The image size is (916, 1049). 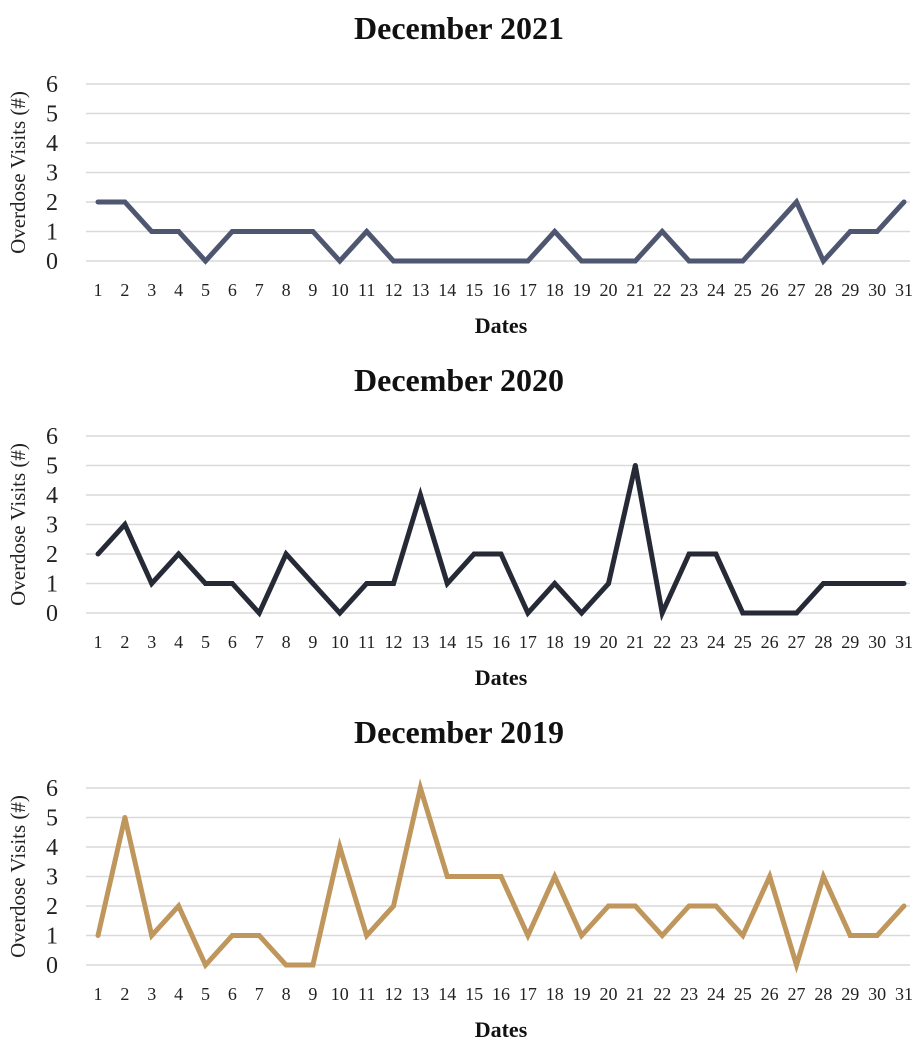 What do you see at coordinates (823, 642) in the screenshot?
I see `x-tick-label: 28` at bounding box center [823, 642].